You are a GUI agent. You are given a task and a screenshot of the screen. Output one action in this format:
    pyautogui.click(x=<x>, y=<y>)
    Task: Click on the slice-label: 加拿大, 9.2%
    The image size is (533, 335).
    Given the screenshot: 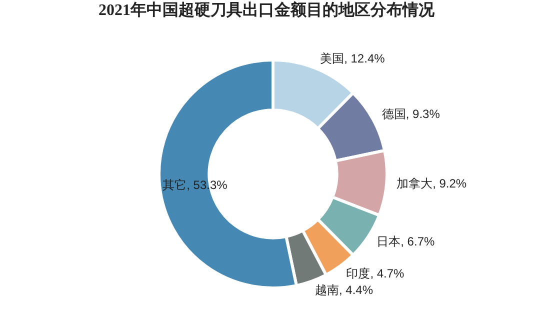 What is the action you would take?
    pyautogui.click(x=431, y=183)
    